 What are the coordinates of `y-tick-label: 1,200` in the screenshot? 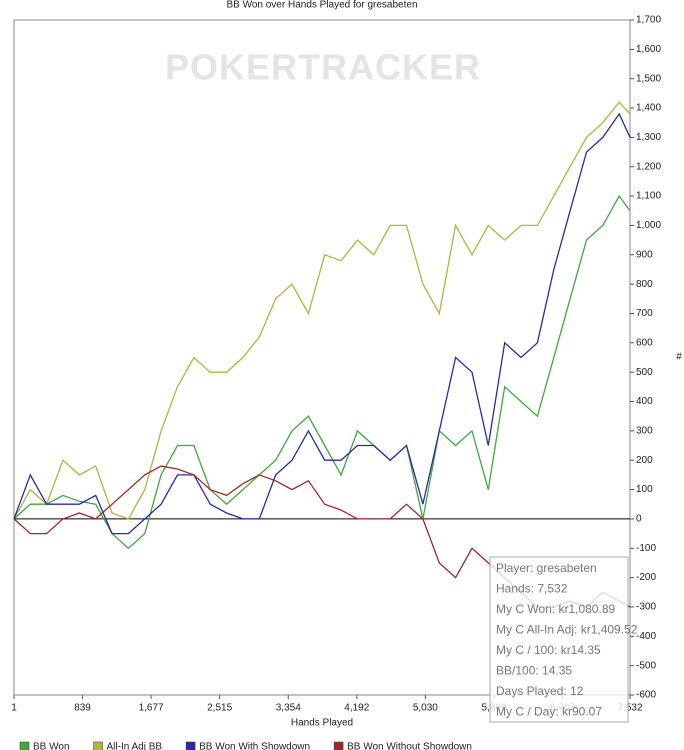 It's located at (648, 166).